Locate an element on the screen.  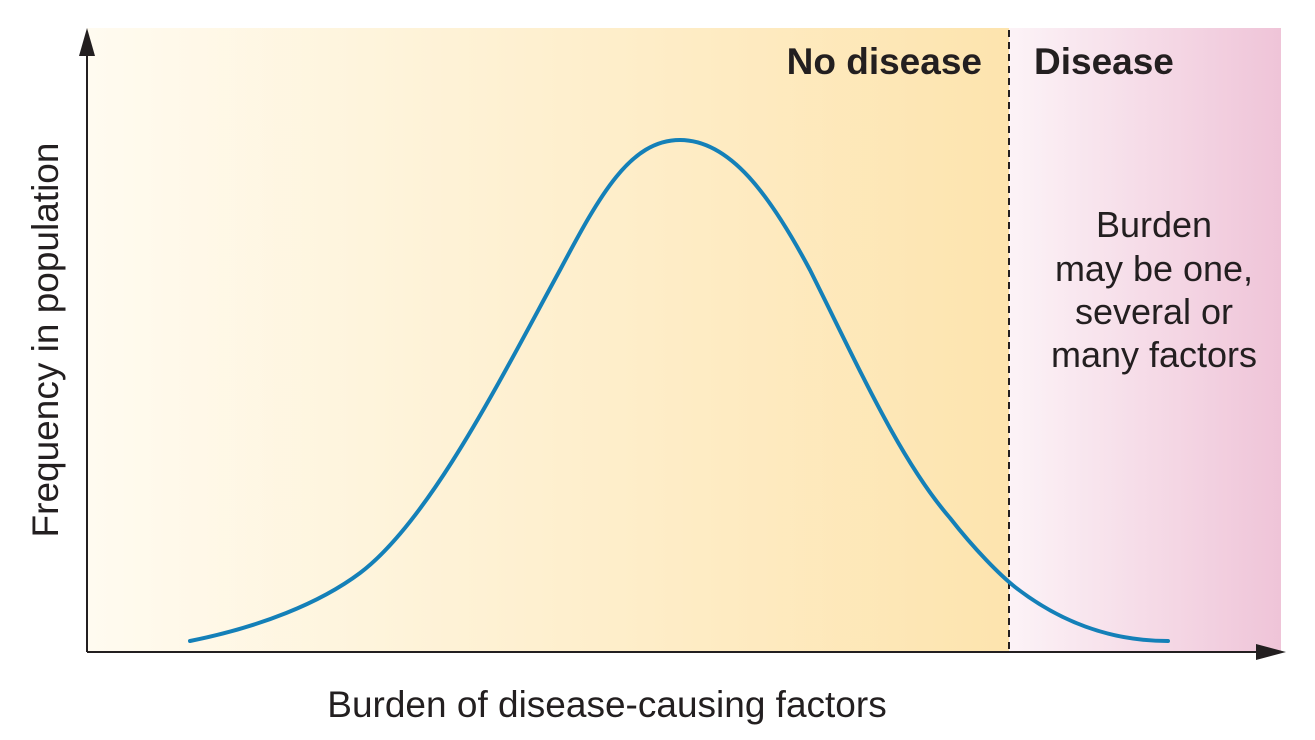
y-axis-label: Frequency in population is located at coordinates (45, 340).